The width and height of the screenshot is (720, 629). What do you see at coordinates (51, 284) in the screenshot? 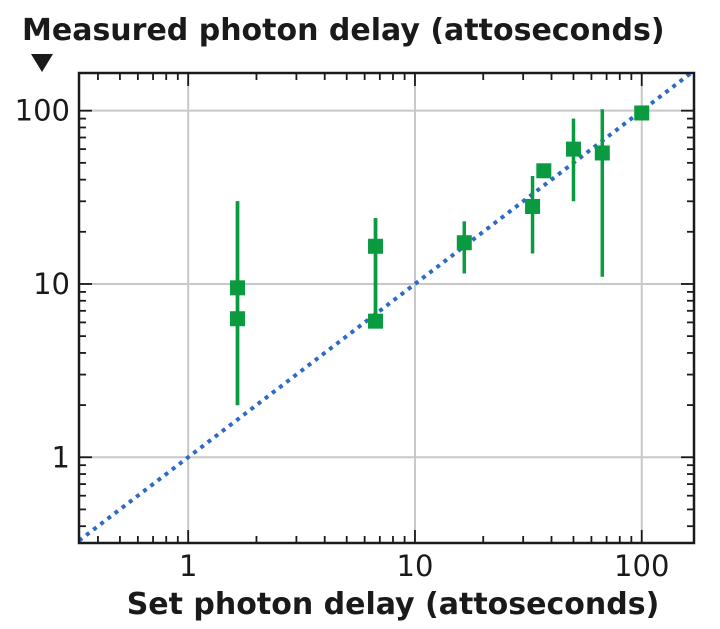
I see `y-tick-label: 10` at bounding box center [51, 284].